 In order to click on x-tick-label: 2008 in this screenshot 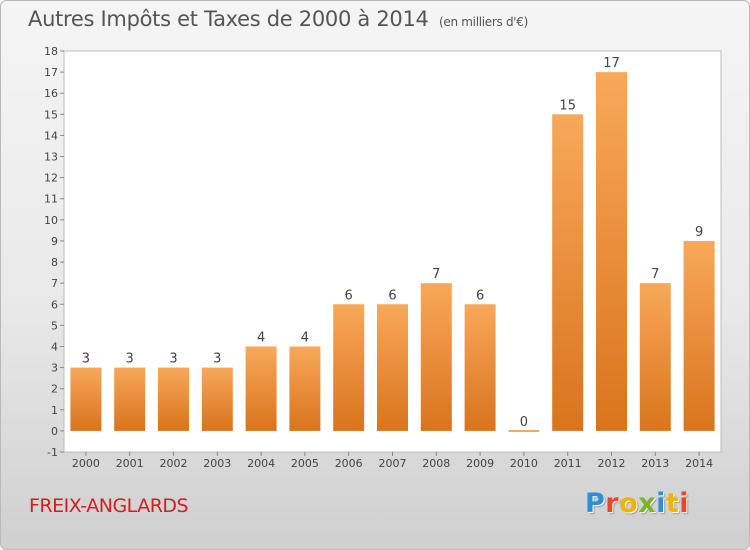, I will do `click(436, 463)`.